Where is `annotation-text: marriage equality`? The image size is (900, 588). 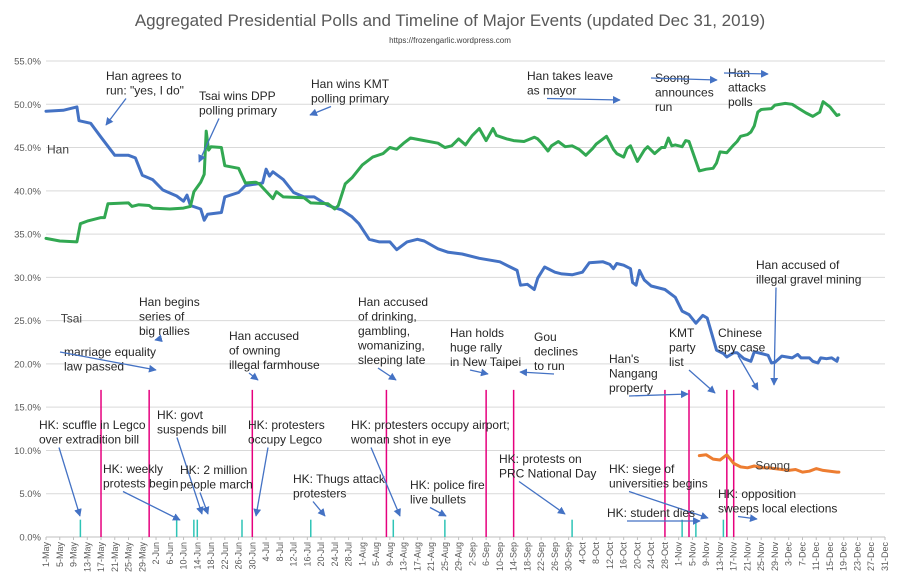
annotation-text: marriage equality is located at coordinates (110, 352).